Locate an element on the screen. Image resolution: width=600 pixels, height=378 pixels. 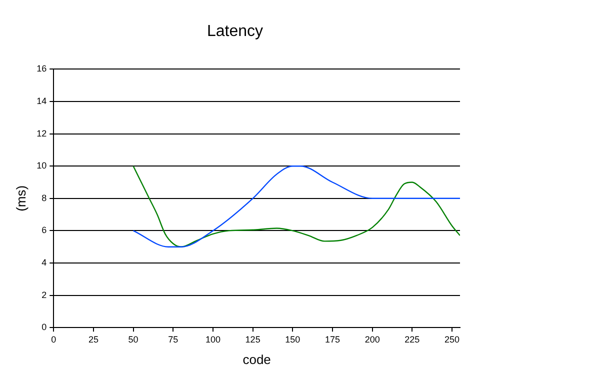
x-tick-label: 250 is located at coordinates (452, 339).